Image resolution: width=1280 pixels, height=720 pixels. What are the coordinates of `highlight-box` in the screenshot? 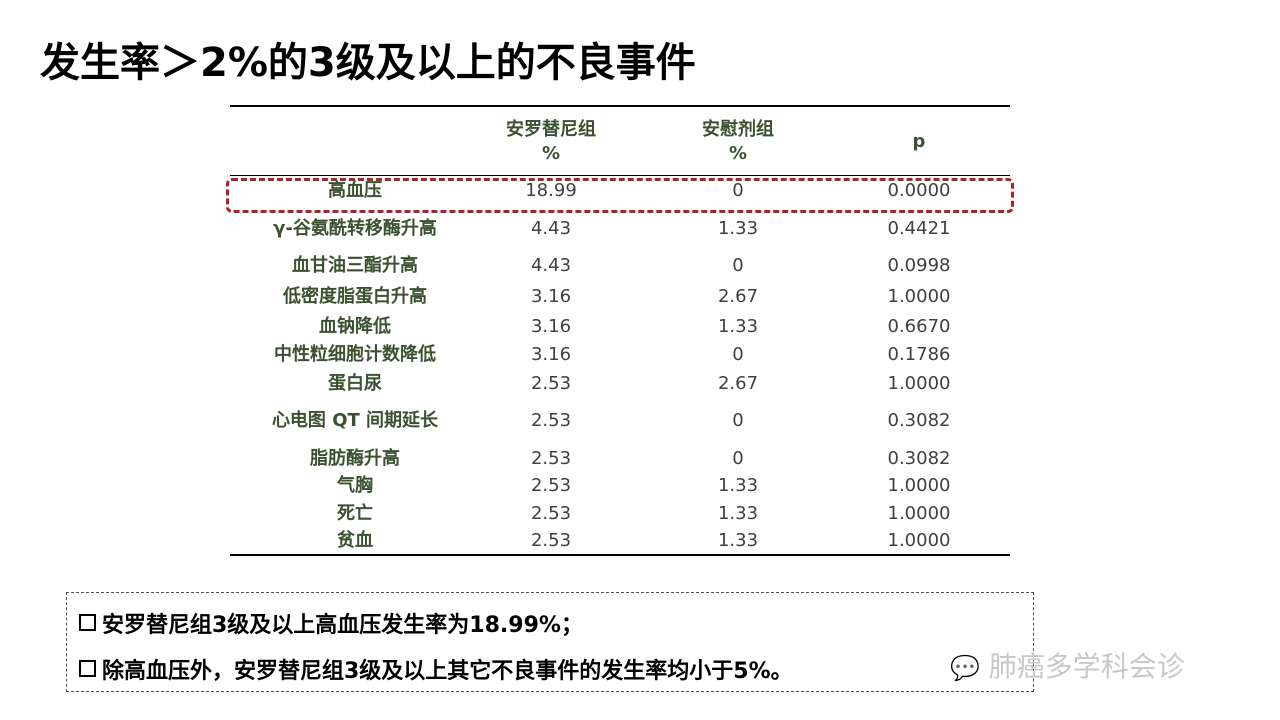 It's located at (620, 195).